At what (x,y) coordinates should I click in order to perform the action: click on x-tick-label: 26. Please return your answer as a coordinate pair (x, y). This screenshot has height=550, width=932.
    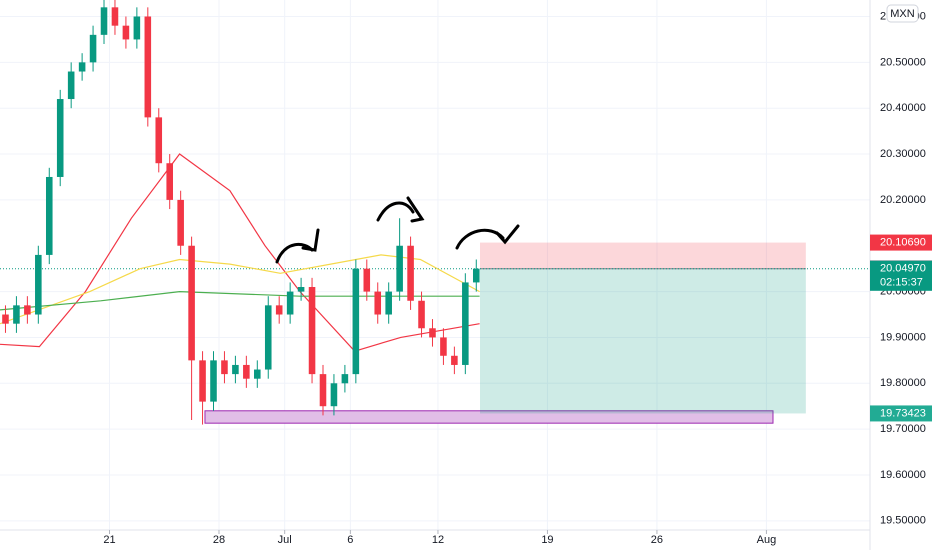
    Looking at the image, I should click on (657, 540).